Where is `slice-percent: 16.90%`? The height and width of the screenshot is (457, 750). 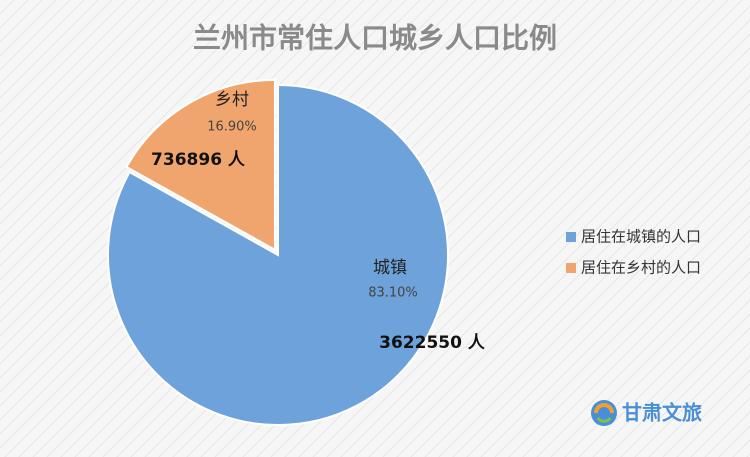 slice-percent: 16.90% is located at coordinates (232, 127).